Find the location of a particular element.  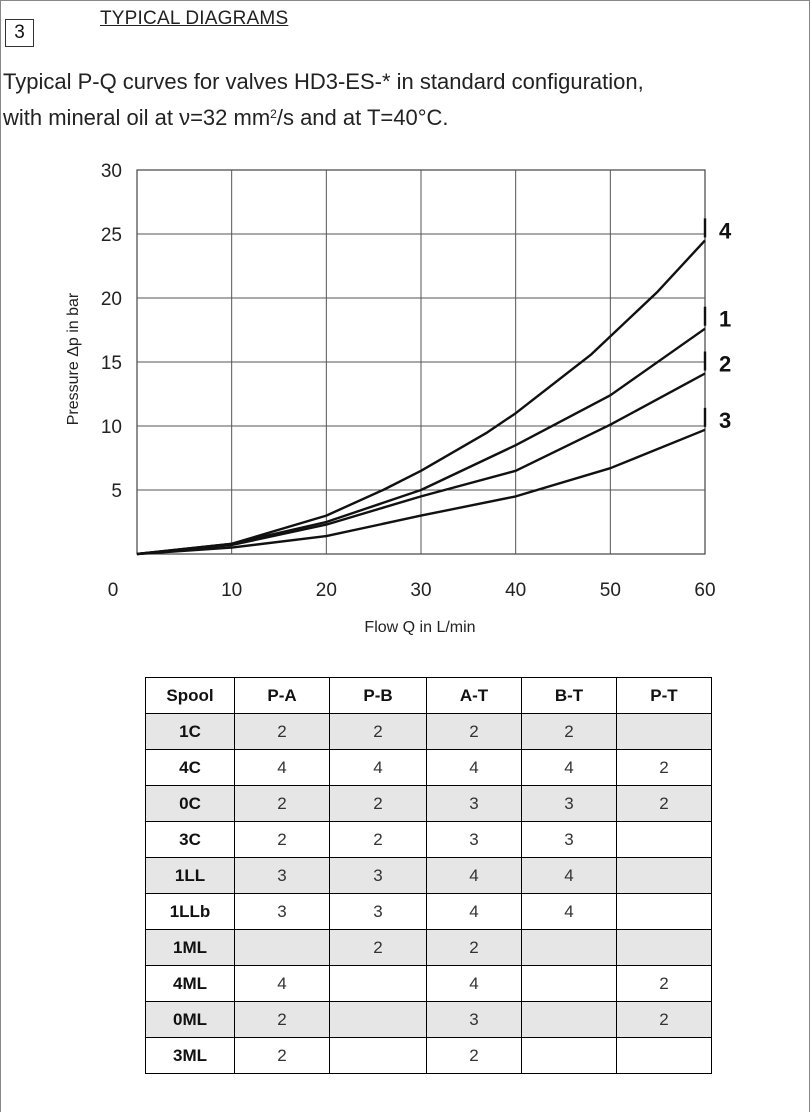

spool-cell: 0C is located at coordinates (190, 803).